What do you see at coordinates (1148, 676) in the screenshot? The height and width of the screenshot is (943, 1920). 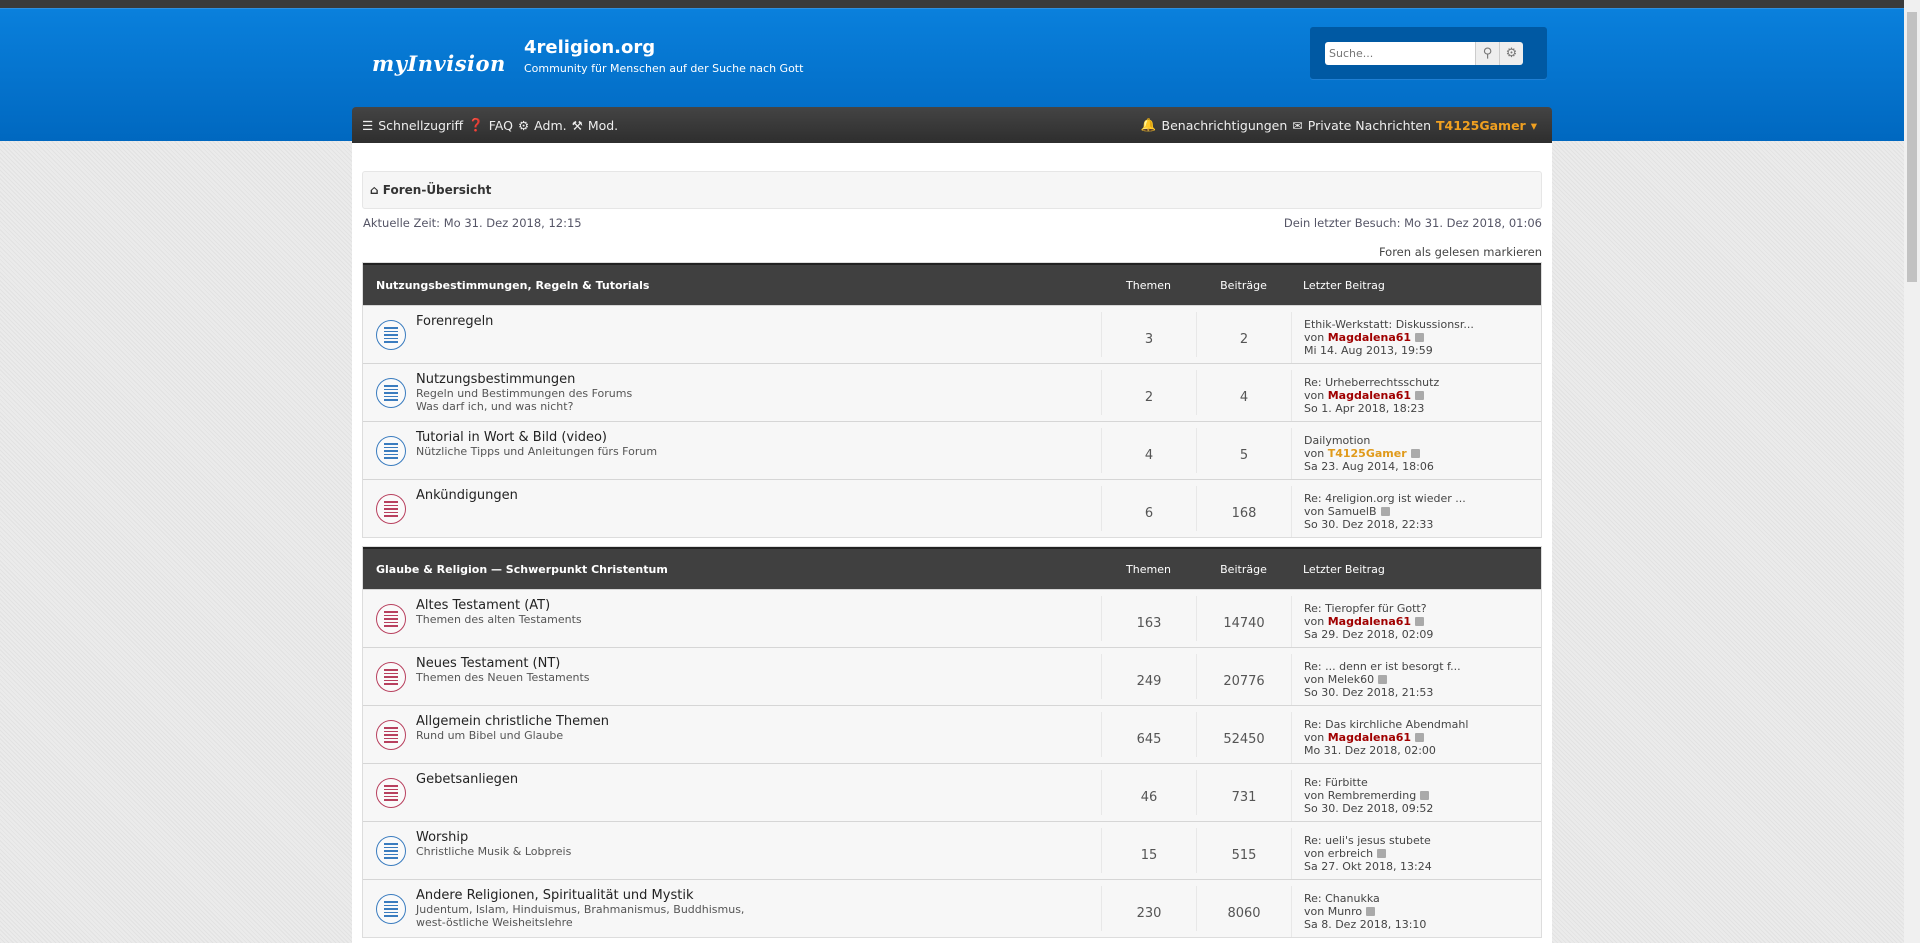 I see `topic-count: 249` at bounding box center [1148, 676].